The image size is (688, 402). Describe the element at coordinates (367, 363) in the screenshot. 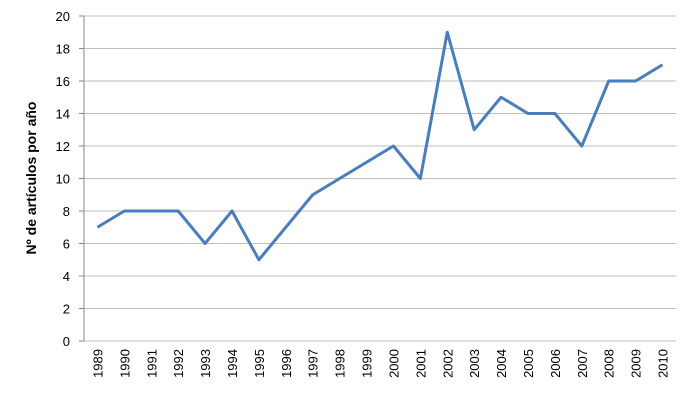

I see `x-tick-label: 1999` at that location.